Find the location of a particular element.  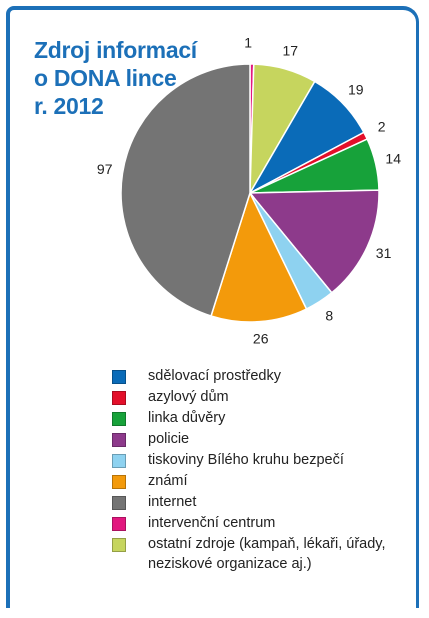

legend-label: policie is located at coordinates (169, 439).